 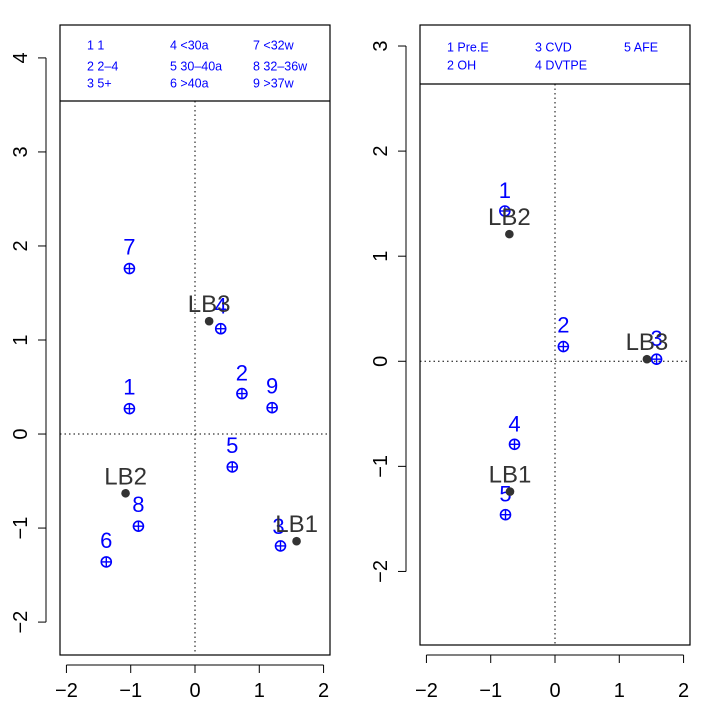 I want to click on legend-entry: 1 Pre.E, so click(x=468, y=47).